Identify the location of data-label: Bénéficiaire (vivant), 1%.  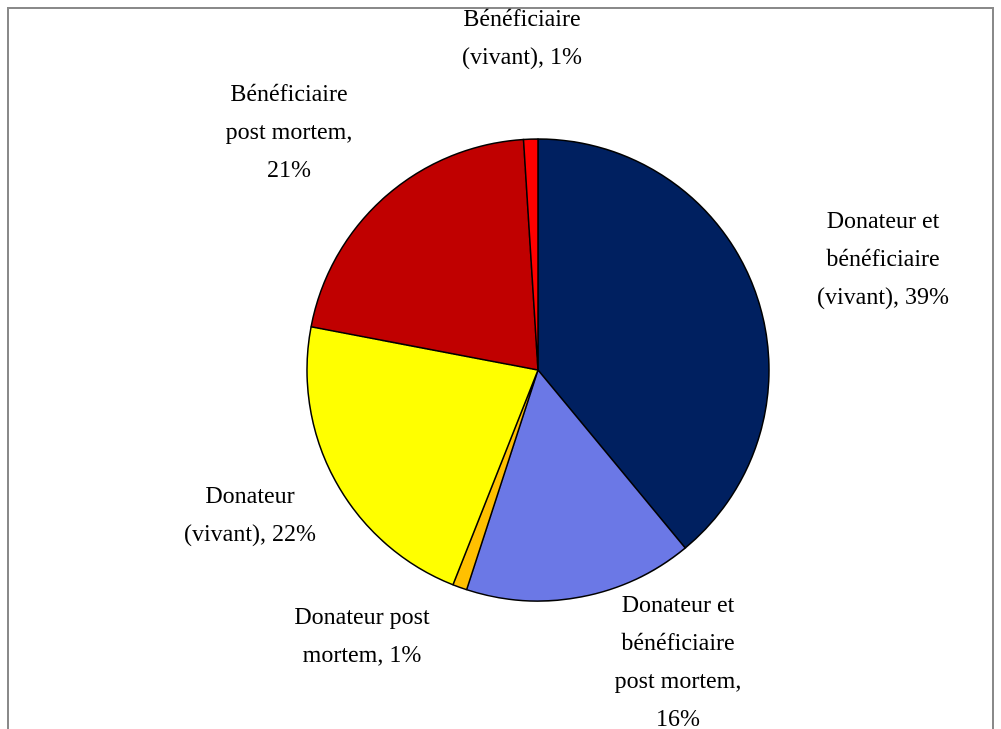
(522, 38).